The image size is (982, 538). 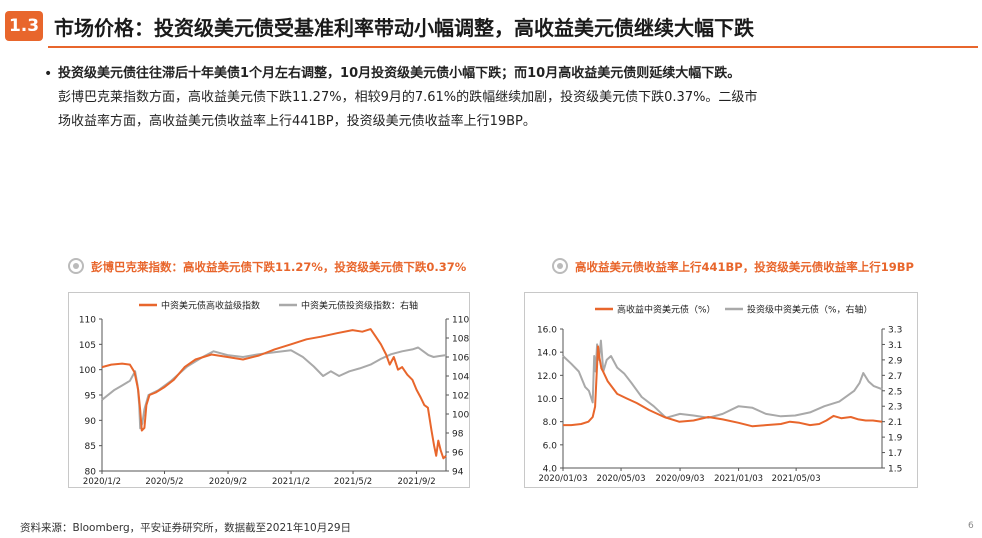 What do you see at coordinates (738, 479) in the screenshot?
I see `x-tick-label: 2021/01/03` at bounding box center [738, 479].